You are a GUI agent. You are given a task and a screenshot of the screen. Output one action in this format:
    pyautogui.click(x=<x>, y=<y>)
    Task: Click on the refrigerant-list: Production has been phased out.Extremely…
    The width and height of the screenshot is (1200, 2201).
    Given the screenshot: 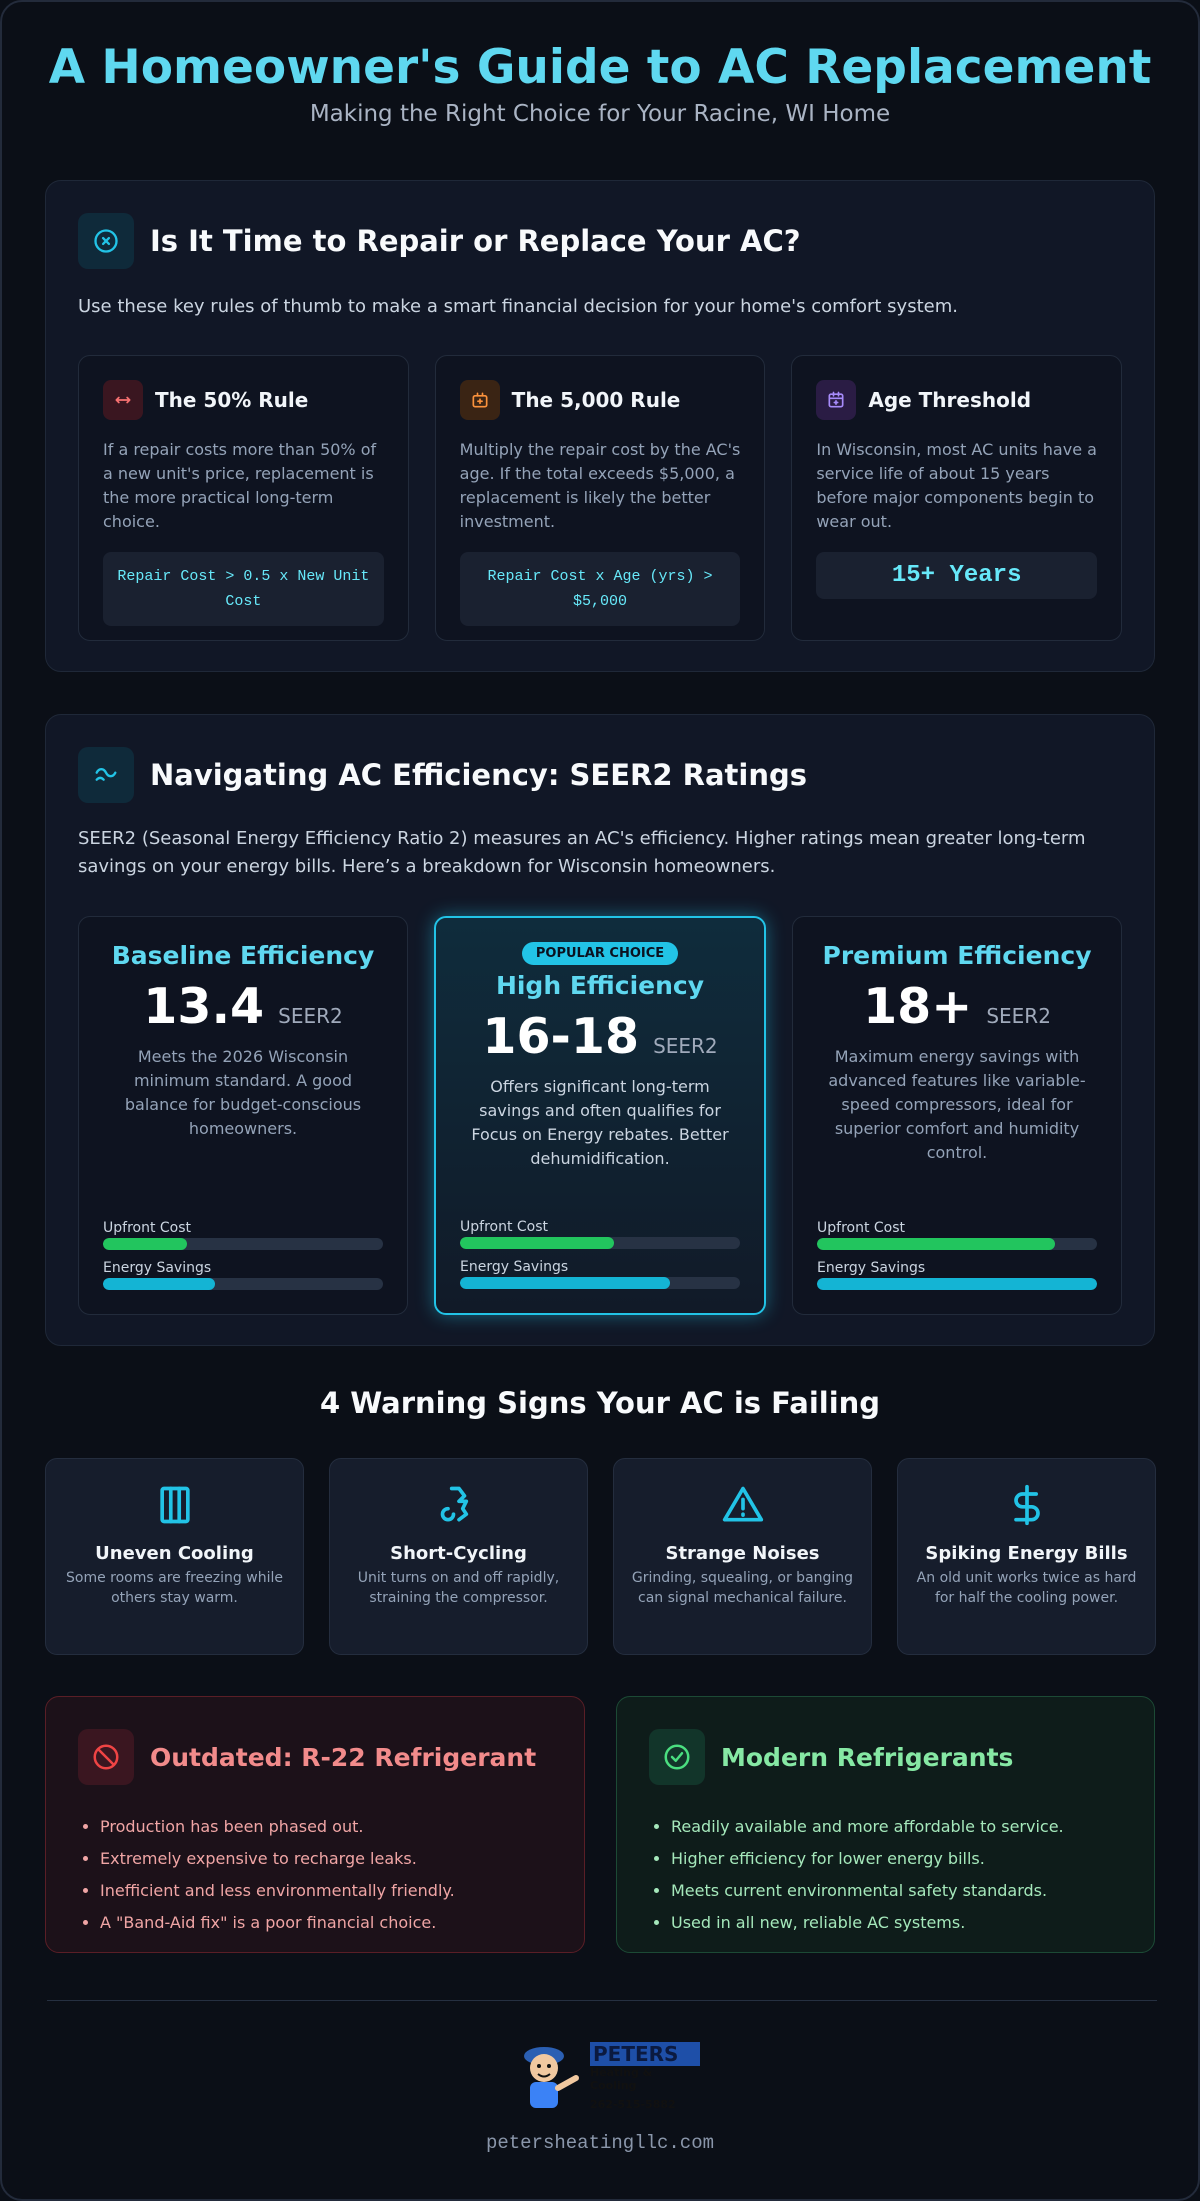 What is the action you would take?
    pyautogui.click(x=315, y=1875)
    